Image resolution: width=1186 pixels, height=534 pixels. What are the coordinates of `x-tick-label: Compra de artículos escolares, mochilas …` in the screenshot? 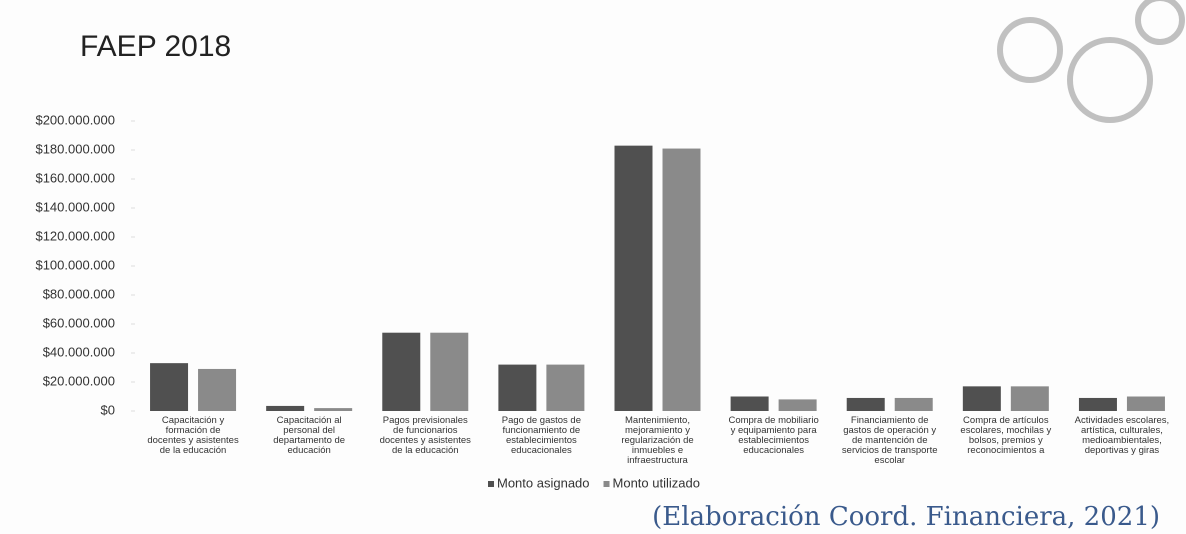 It's located at (1006, 435).